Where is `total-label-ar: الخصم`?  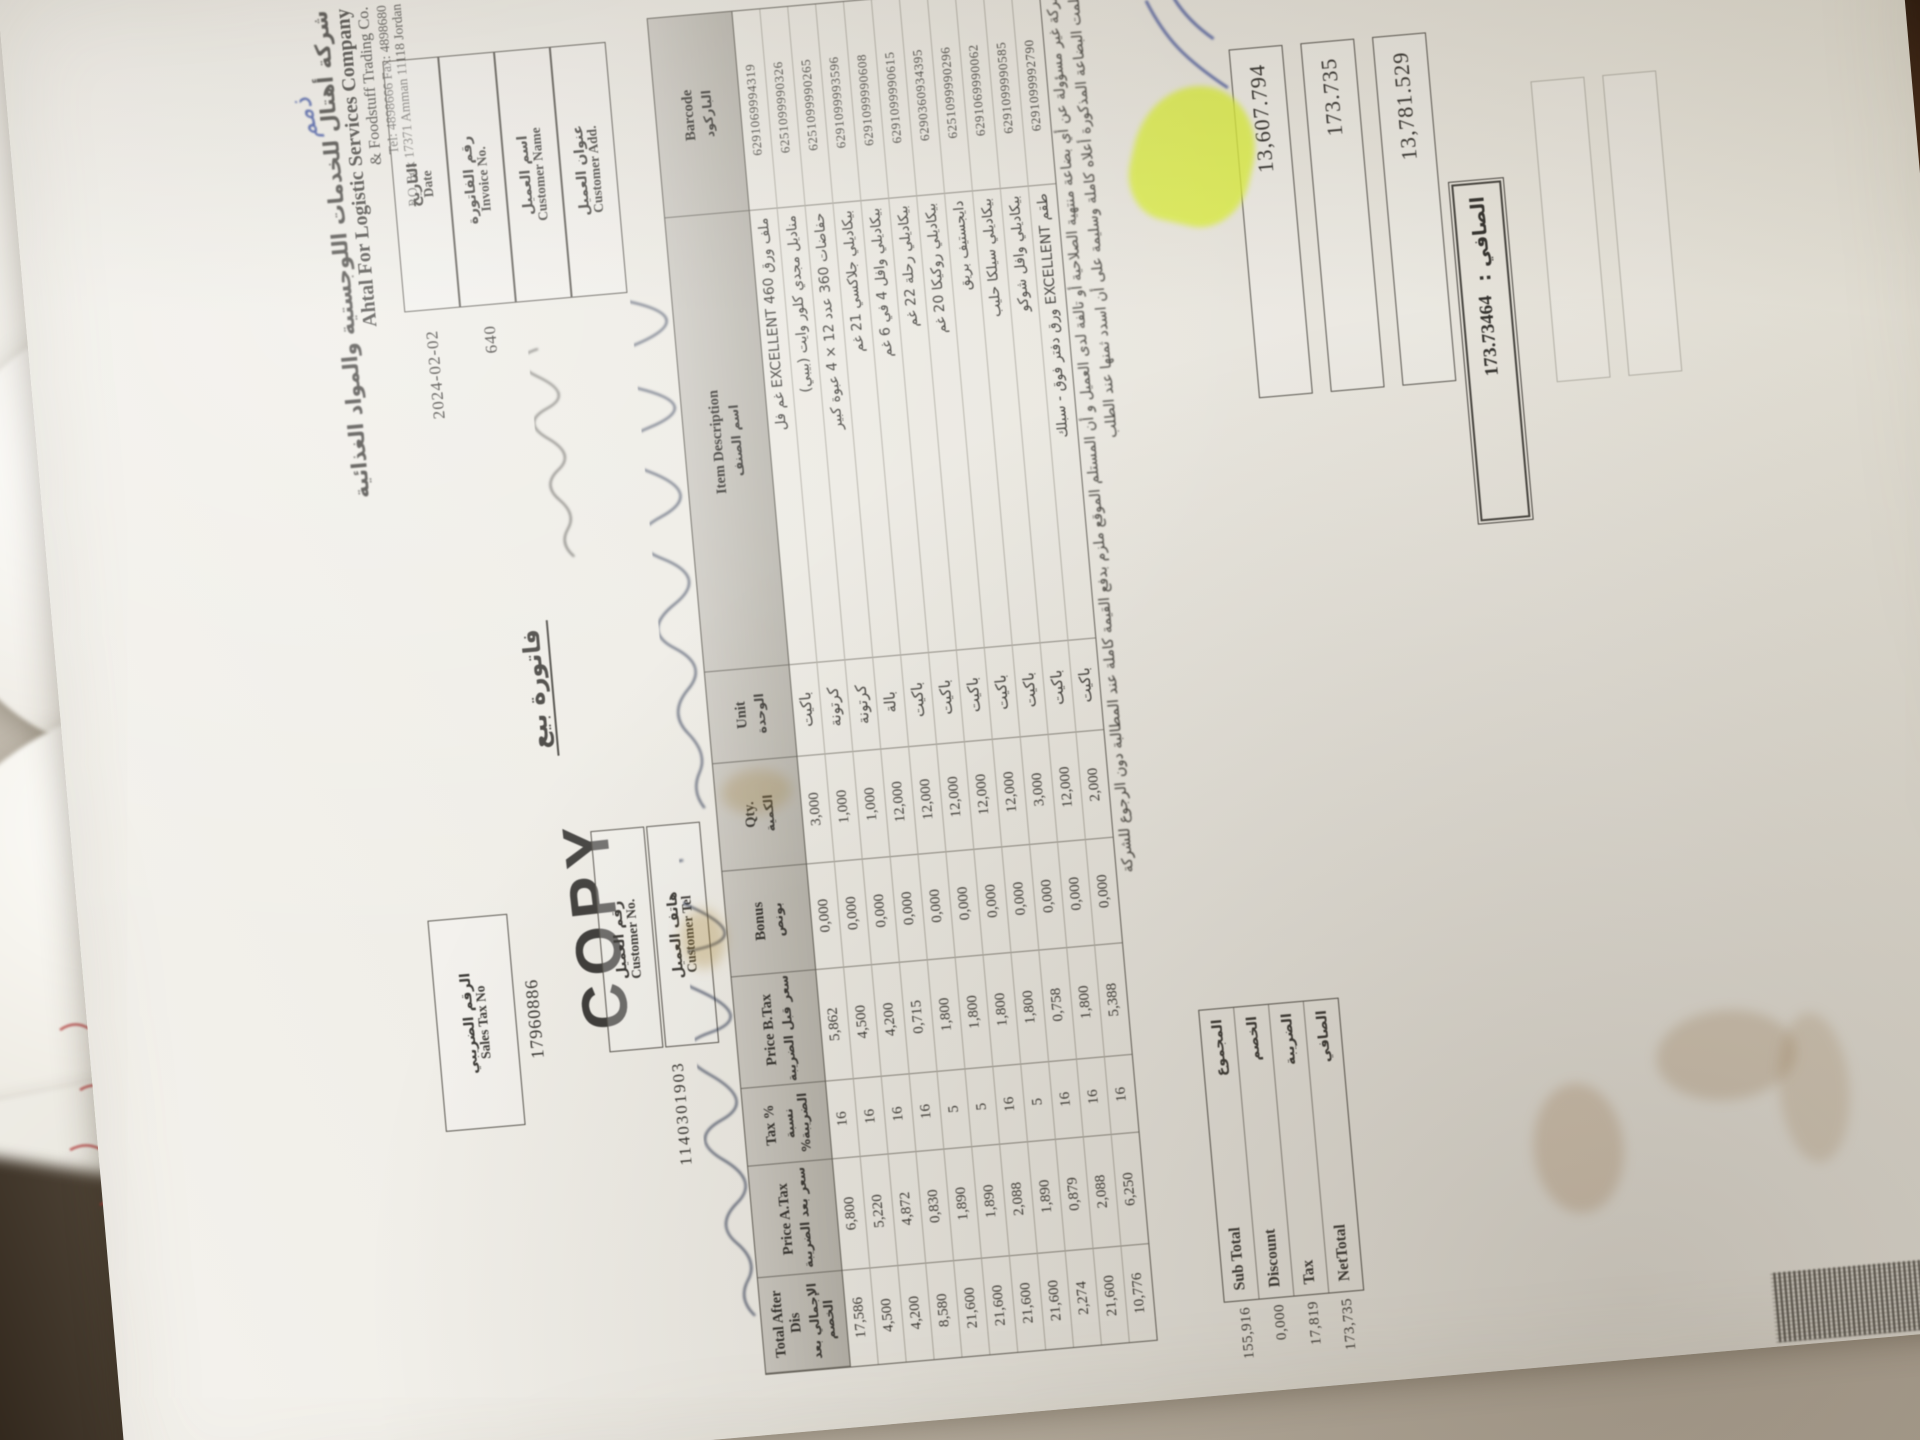
total-label-ar: الخصم is located at coordinates (1253, 1038).